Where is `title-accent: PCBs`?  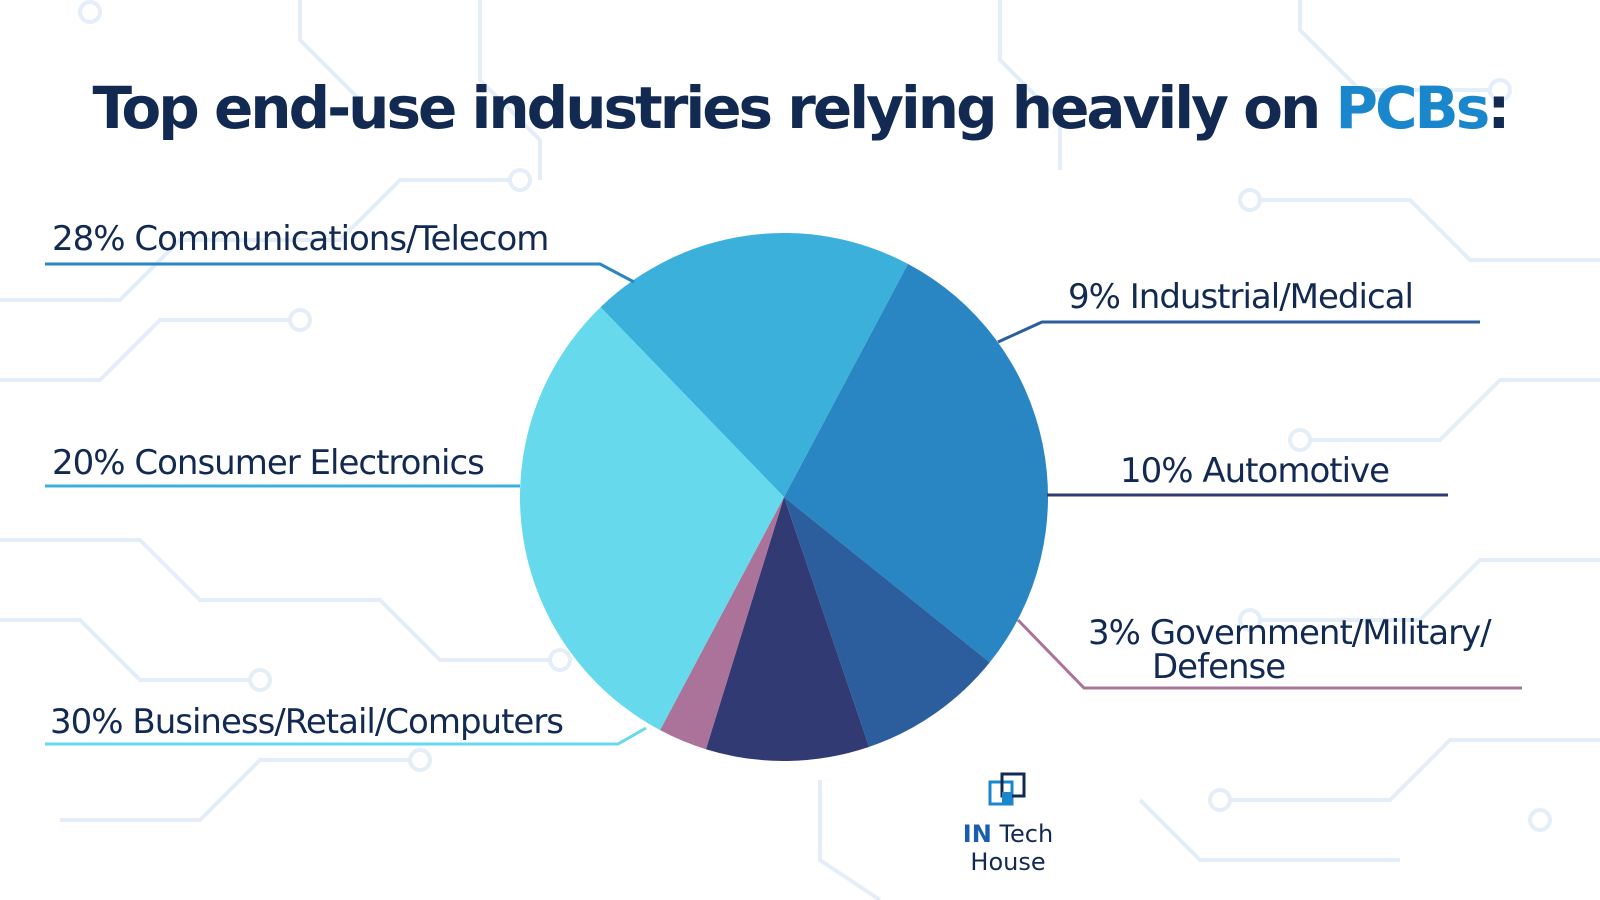
title-accent: PCBs is located at coordinates (1412, 108).